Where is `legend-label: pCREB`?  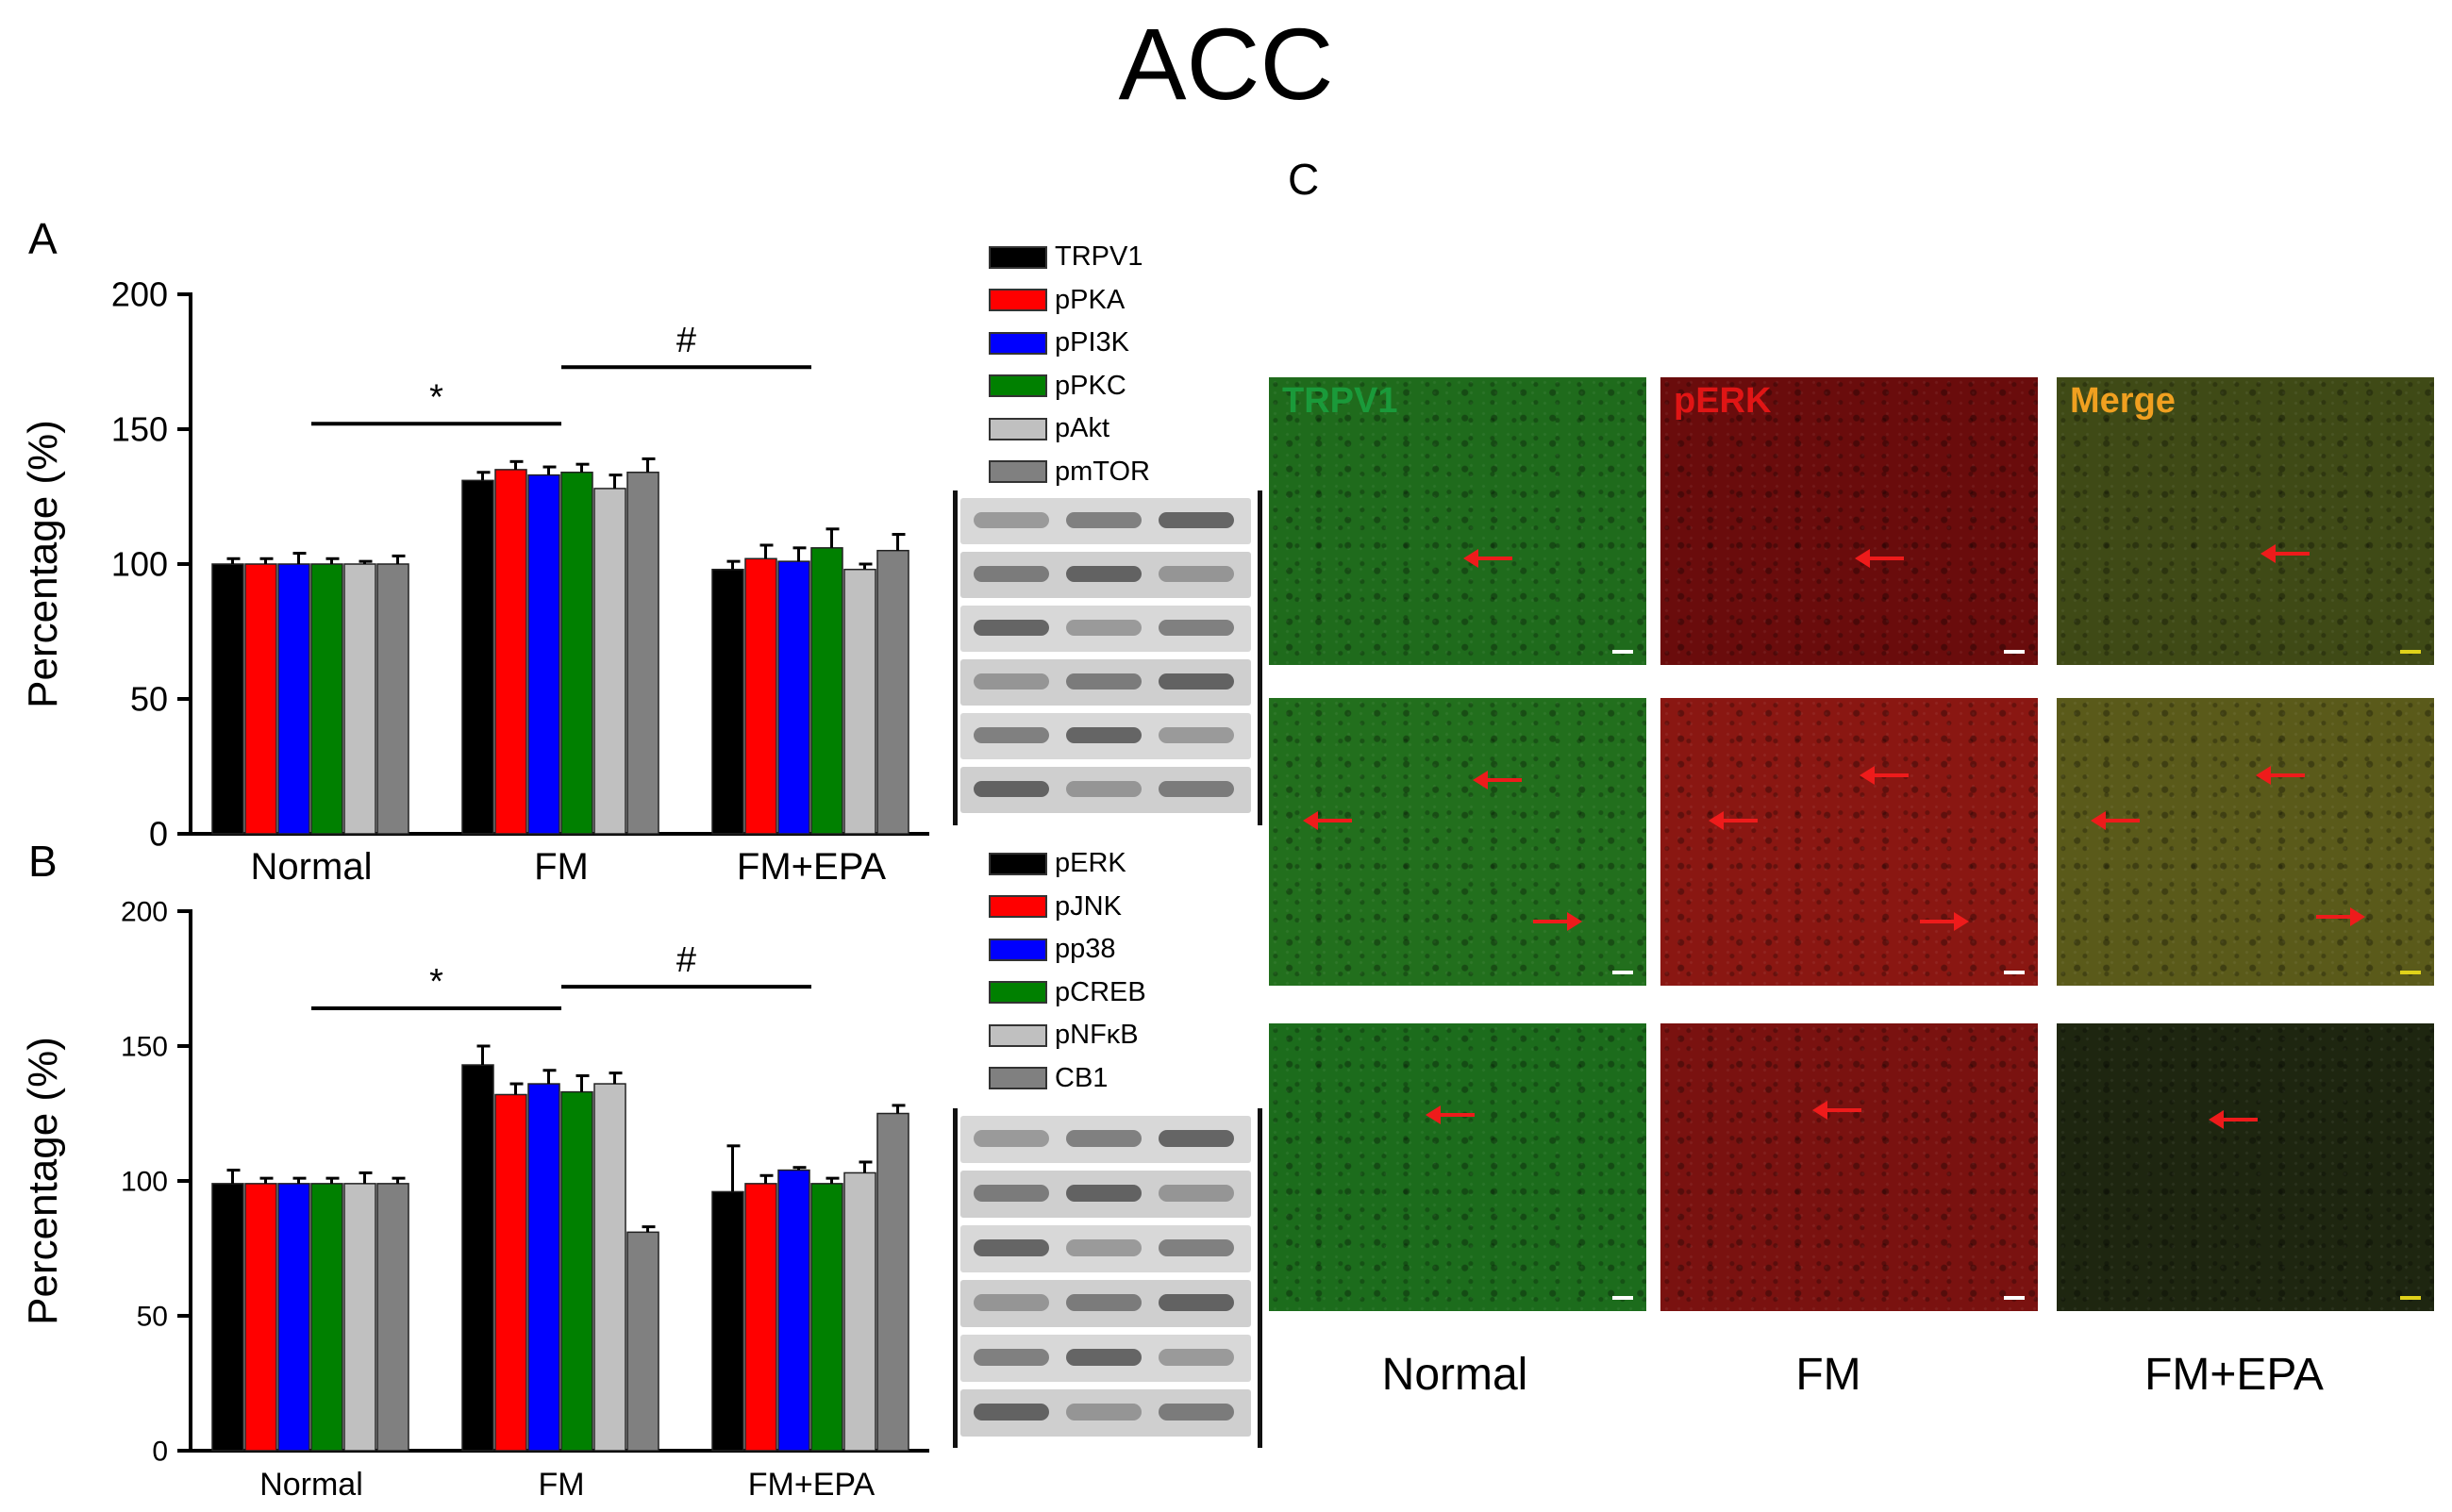
legend-label: pCREB is located at coordinates (1100, 991).